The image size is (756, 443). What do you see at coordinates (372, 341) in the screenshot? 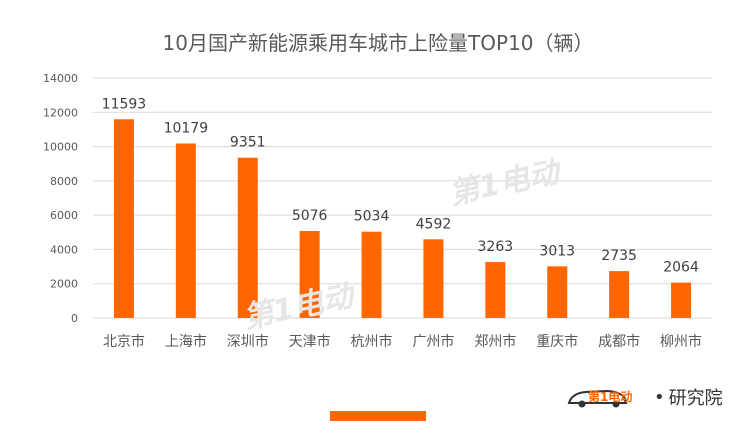
I see `category-label: 杭州市` at bounding box center [372, 341].